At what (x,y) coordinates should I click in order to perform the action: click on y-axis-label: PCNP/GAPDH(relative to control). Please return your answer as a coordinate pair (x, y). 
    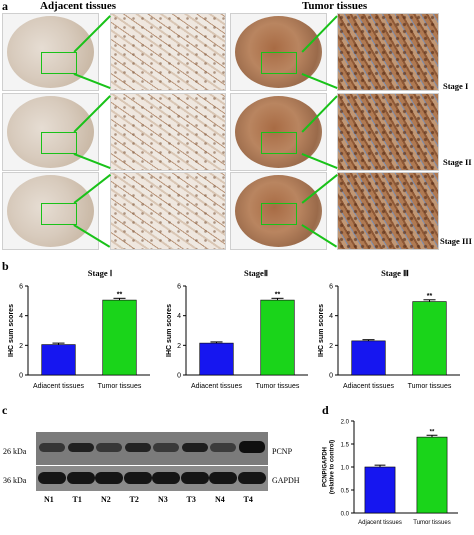
    Looking at the image, I should click on (329, 467).